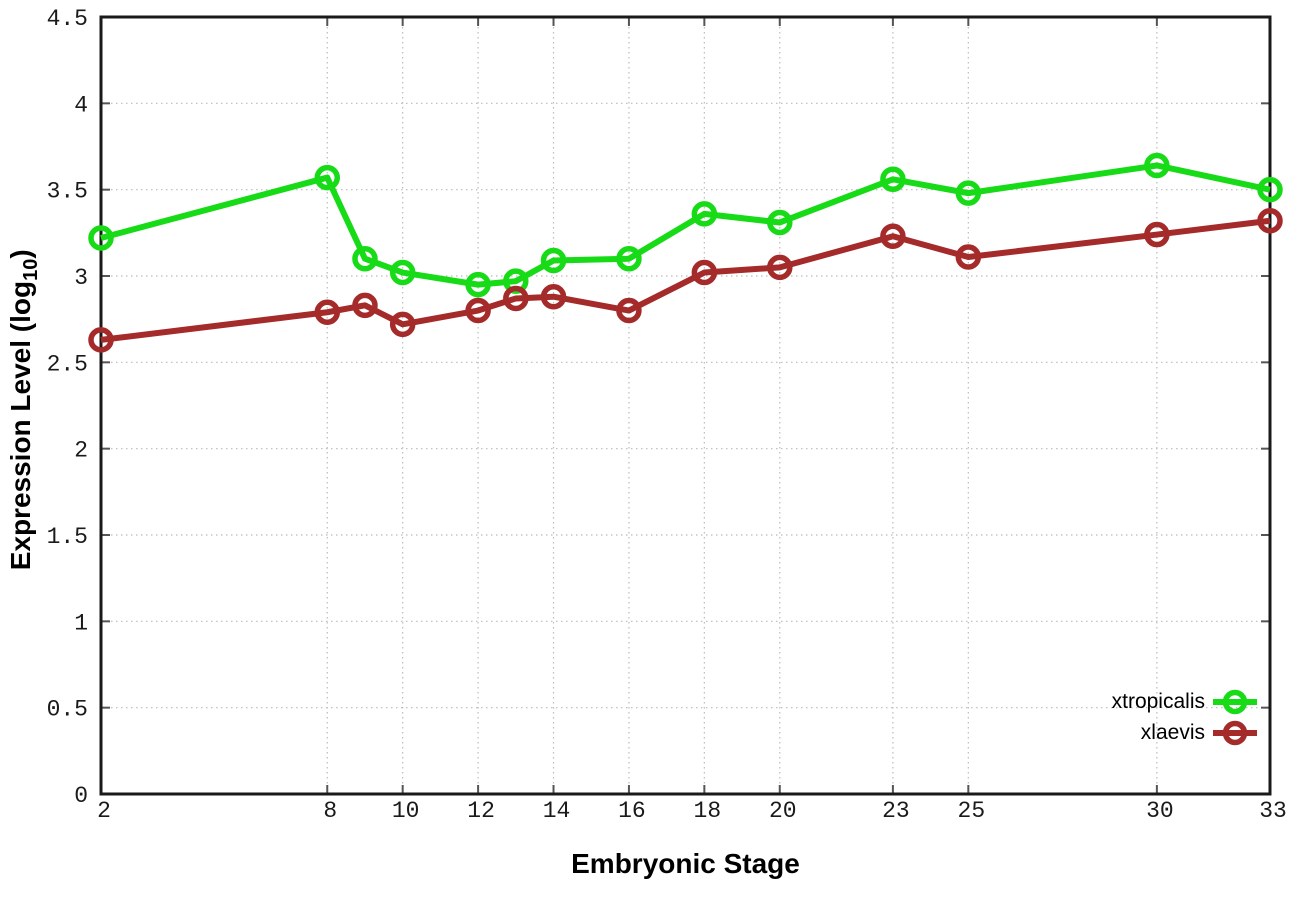  I want to click on x-tick-label: 30, so click(1160, 811).